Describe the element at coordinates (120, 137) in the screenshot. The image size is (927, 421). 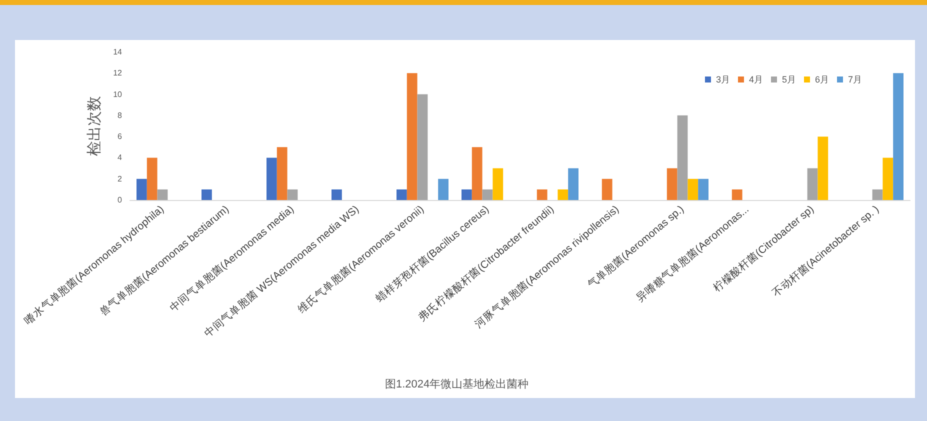
I see `y-tick-label: 6` at that location.